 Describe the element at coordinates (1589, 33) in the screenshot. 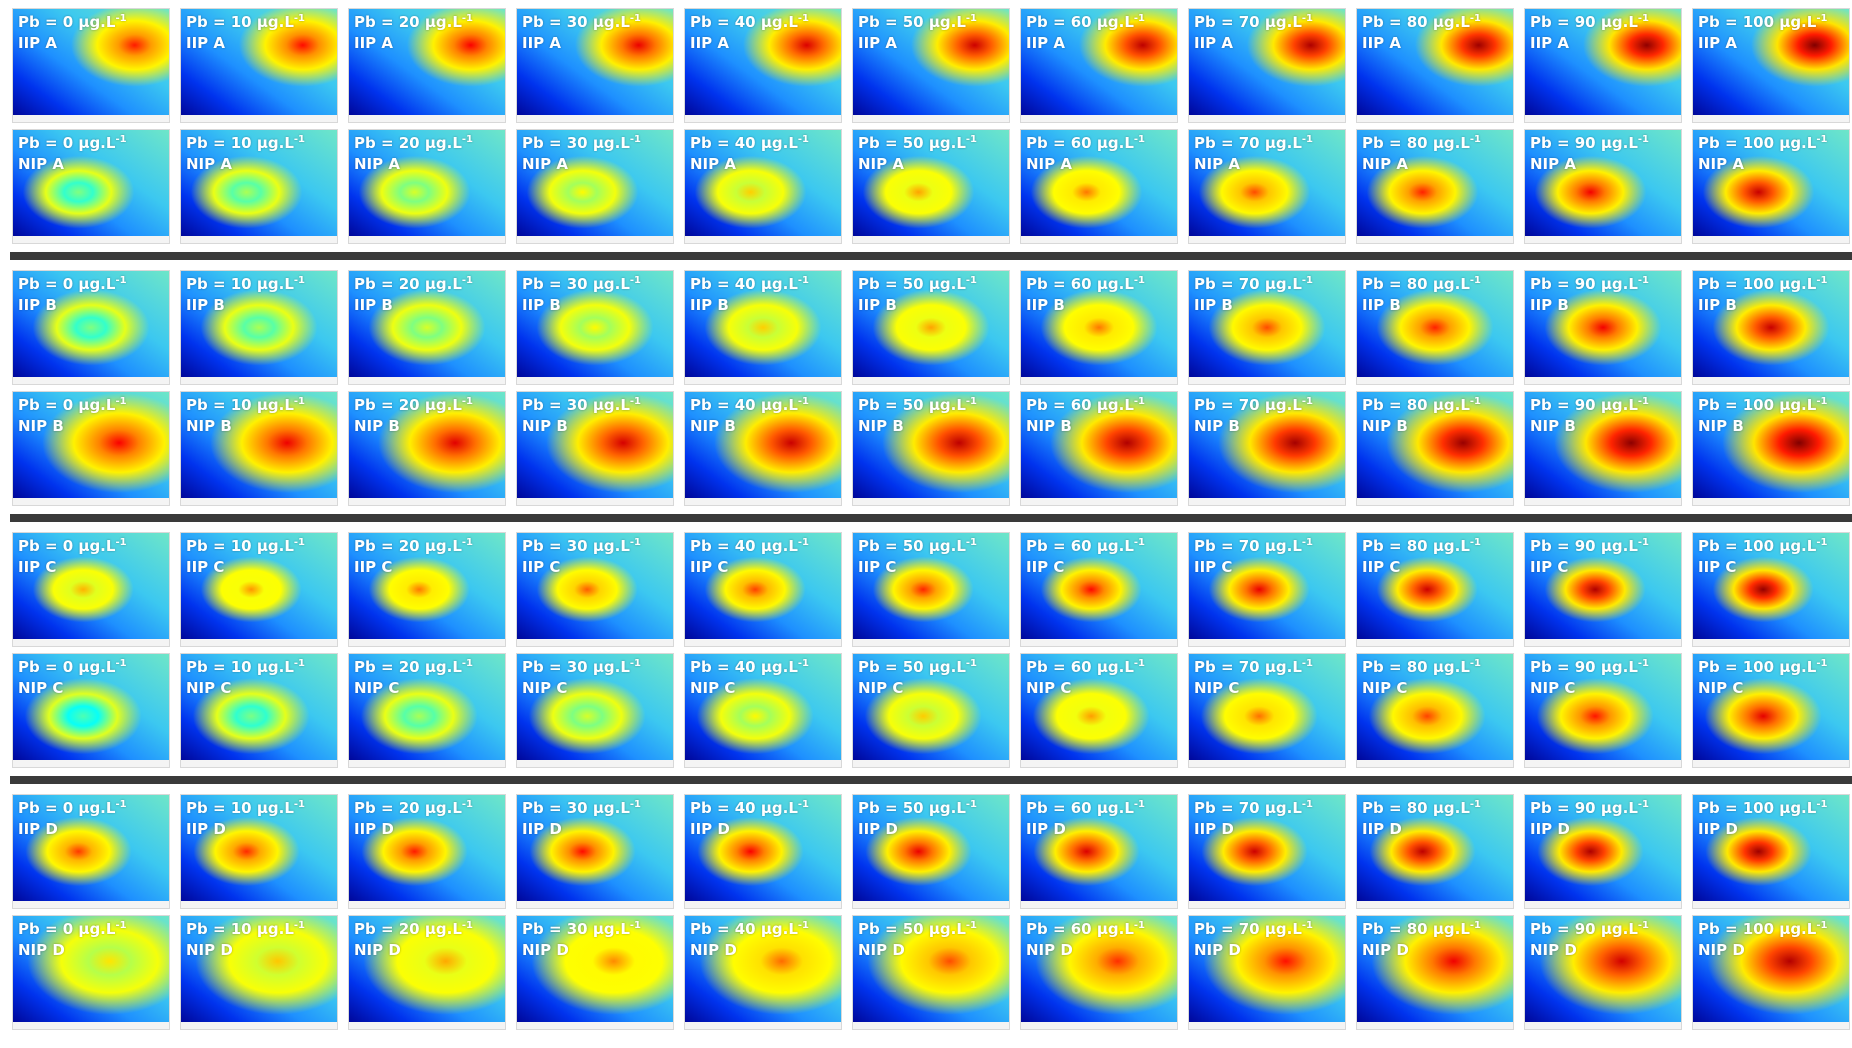

I see `panel-label: Pb = 90 μg.L-1 IIP A` at that location.